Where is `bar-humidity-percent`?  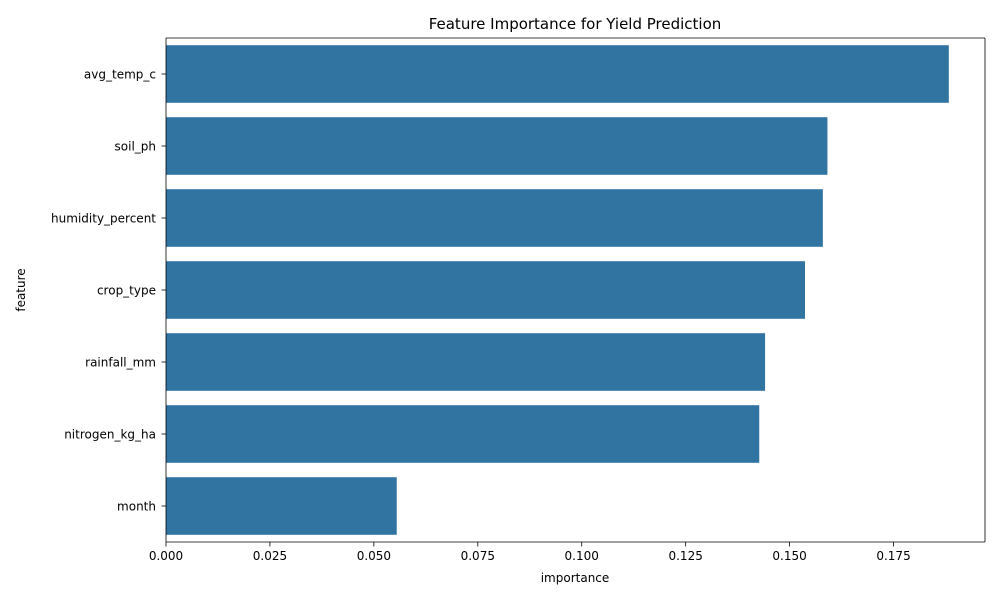 bar-humidity-percent is located at coordinates (494, 218).